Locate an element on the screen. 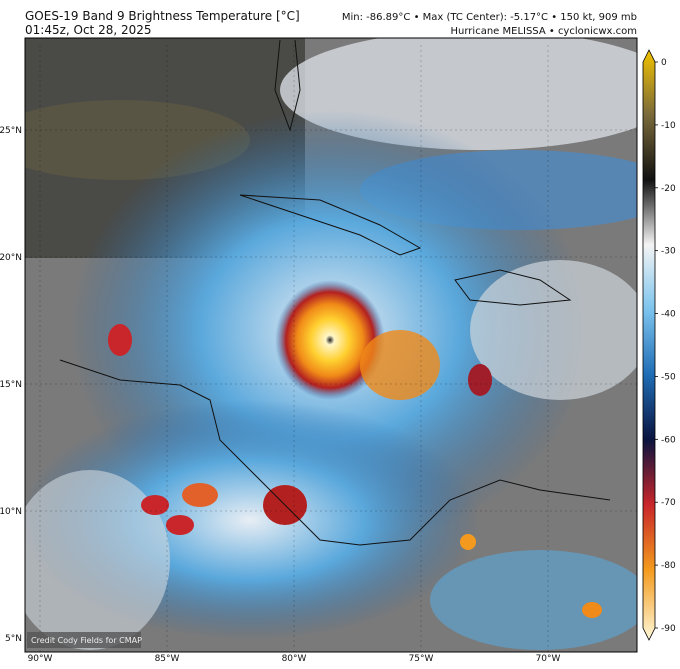 The height and width of the screenshot is (669, 680). colorbar-tick-label: -50 is located at coordinates (668, 377).